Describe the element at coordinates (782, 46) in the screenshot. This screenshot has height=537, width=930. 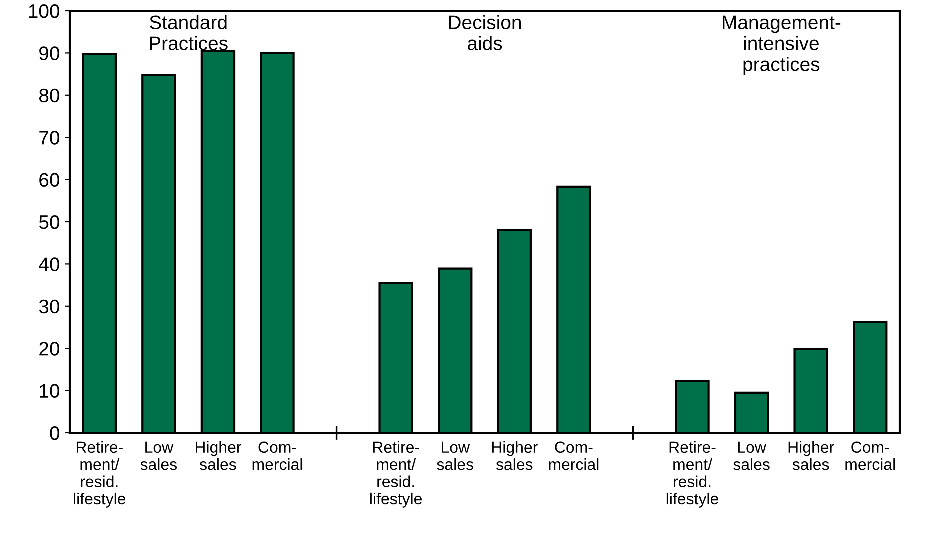
I see `annotation: Management- intensive practices` at that location.